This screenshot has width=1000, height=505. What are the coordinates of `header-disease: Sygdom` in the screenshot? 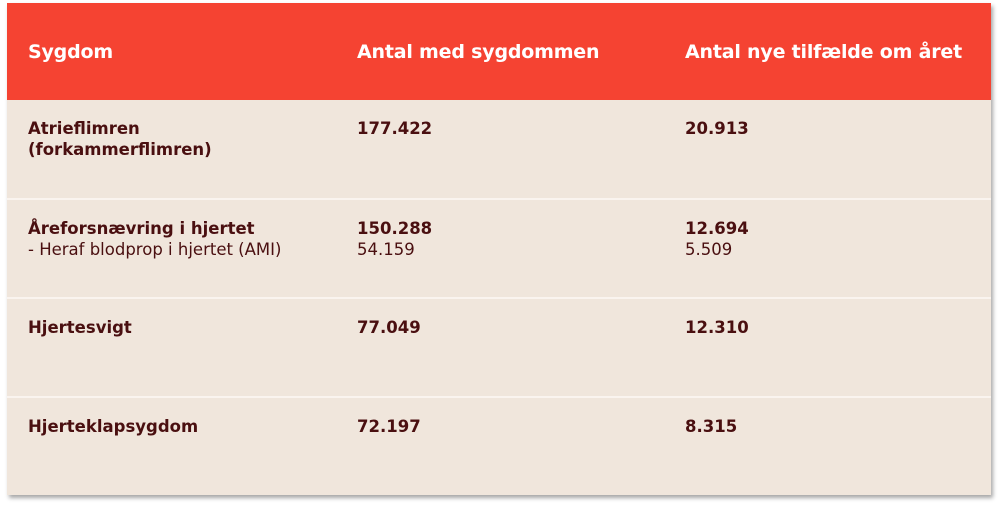 It's located at (70, 52).